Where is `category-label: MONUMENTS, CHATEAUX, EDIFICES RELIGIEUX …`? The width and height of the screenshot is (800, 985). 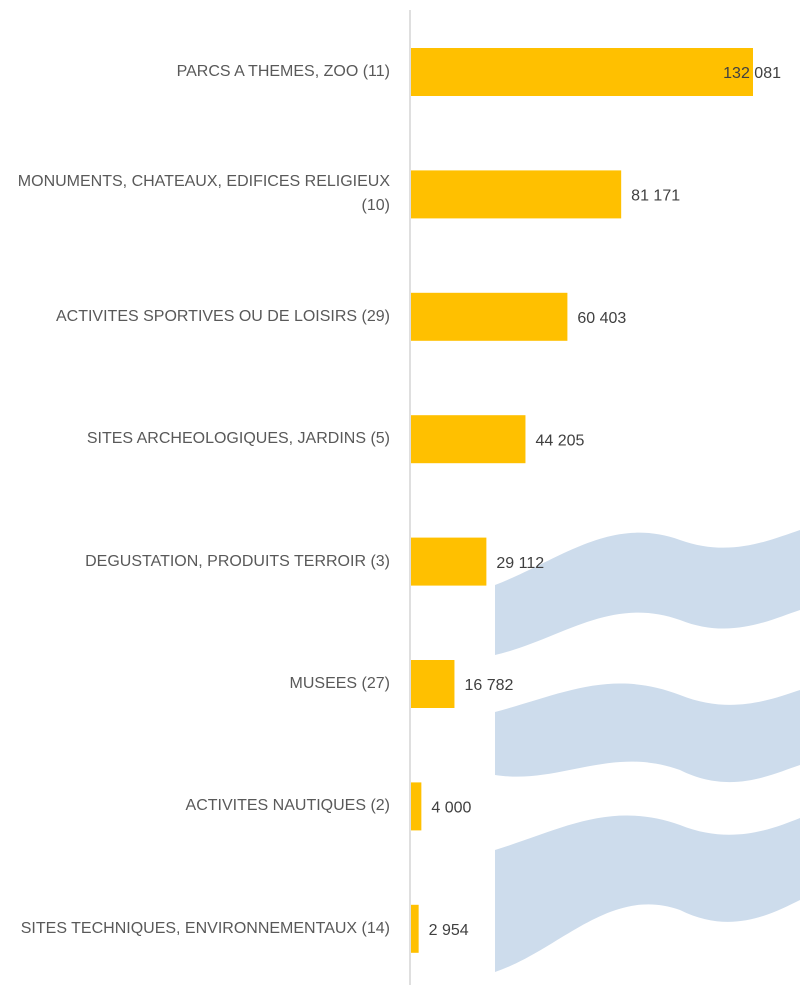 category-label: MONUMENTS, CHATEAUX, EDIFICES RELIGIEUX … is located at coordinates (203, 194).